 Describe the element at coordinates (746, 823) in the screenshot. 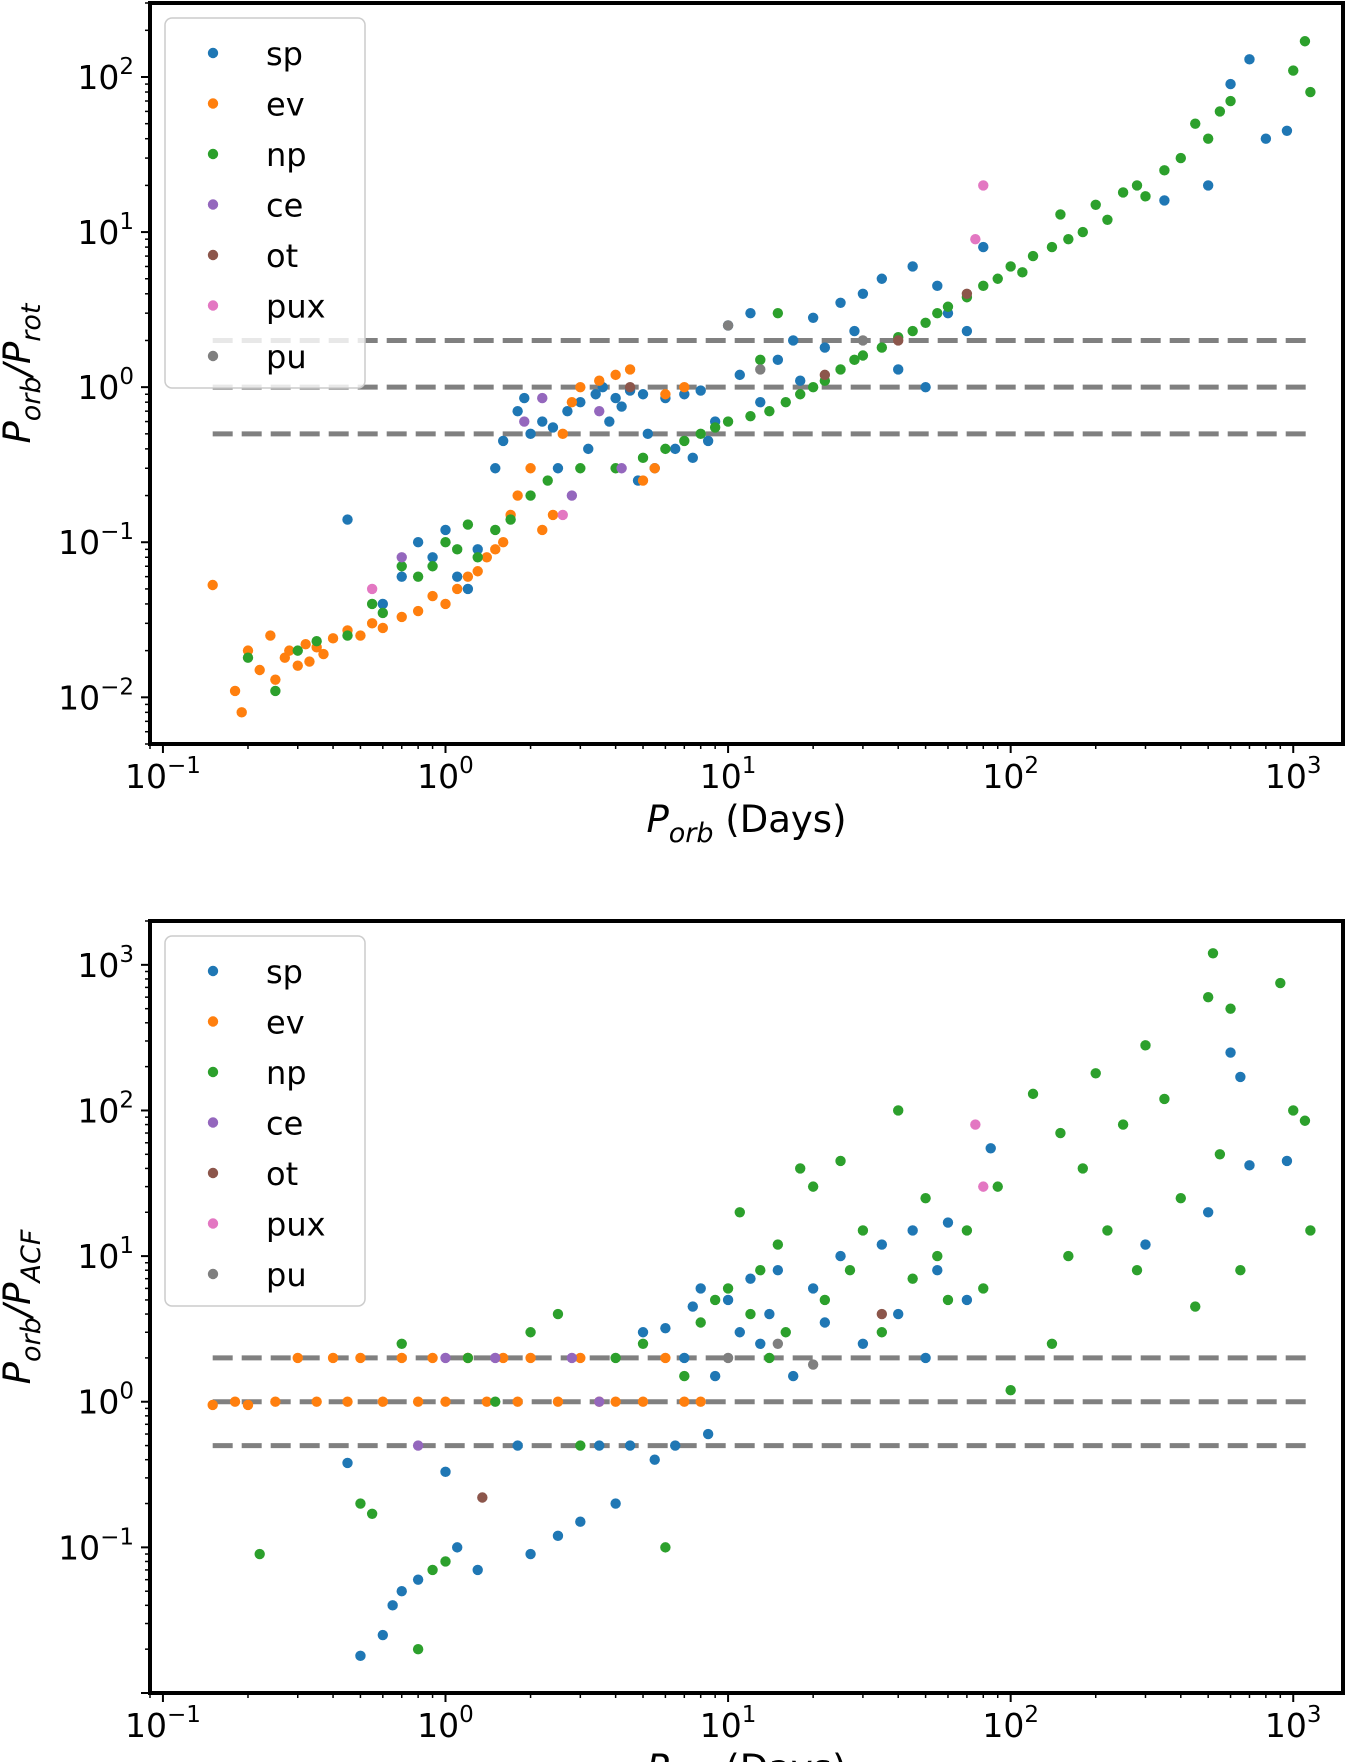

I see `x-axis-label: Porb (Days)` at that location.